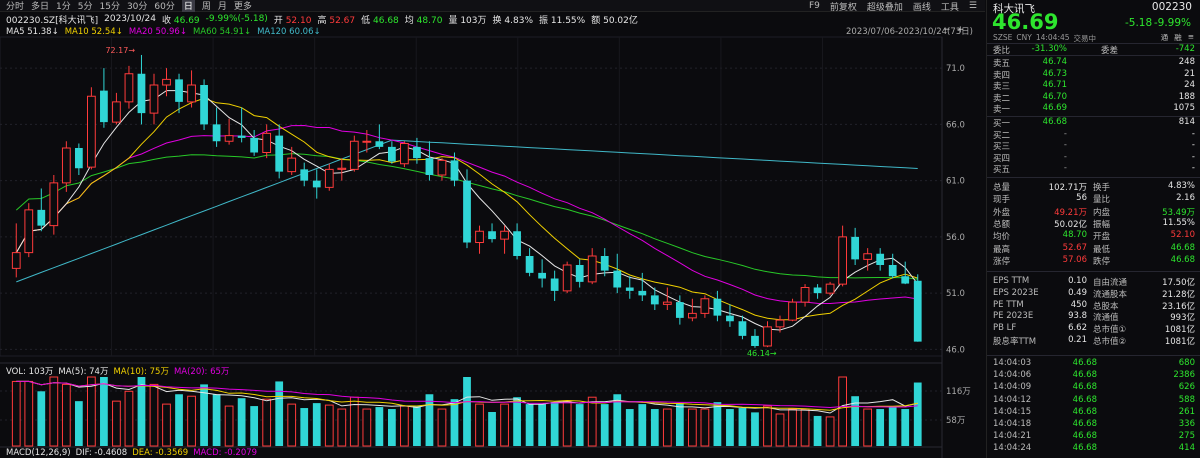  What do you see at coordinates (386, 20) in the screenshot?
I see `low-value: 46.68` at bounding box center [386, 20].